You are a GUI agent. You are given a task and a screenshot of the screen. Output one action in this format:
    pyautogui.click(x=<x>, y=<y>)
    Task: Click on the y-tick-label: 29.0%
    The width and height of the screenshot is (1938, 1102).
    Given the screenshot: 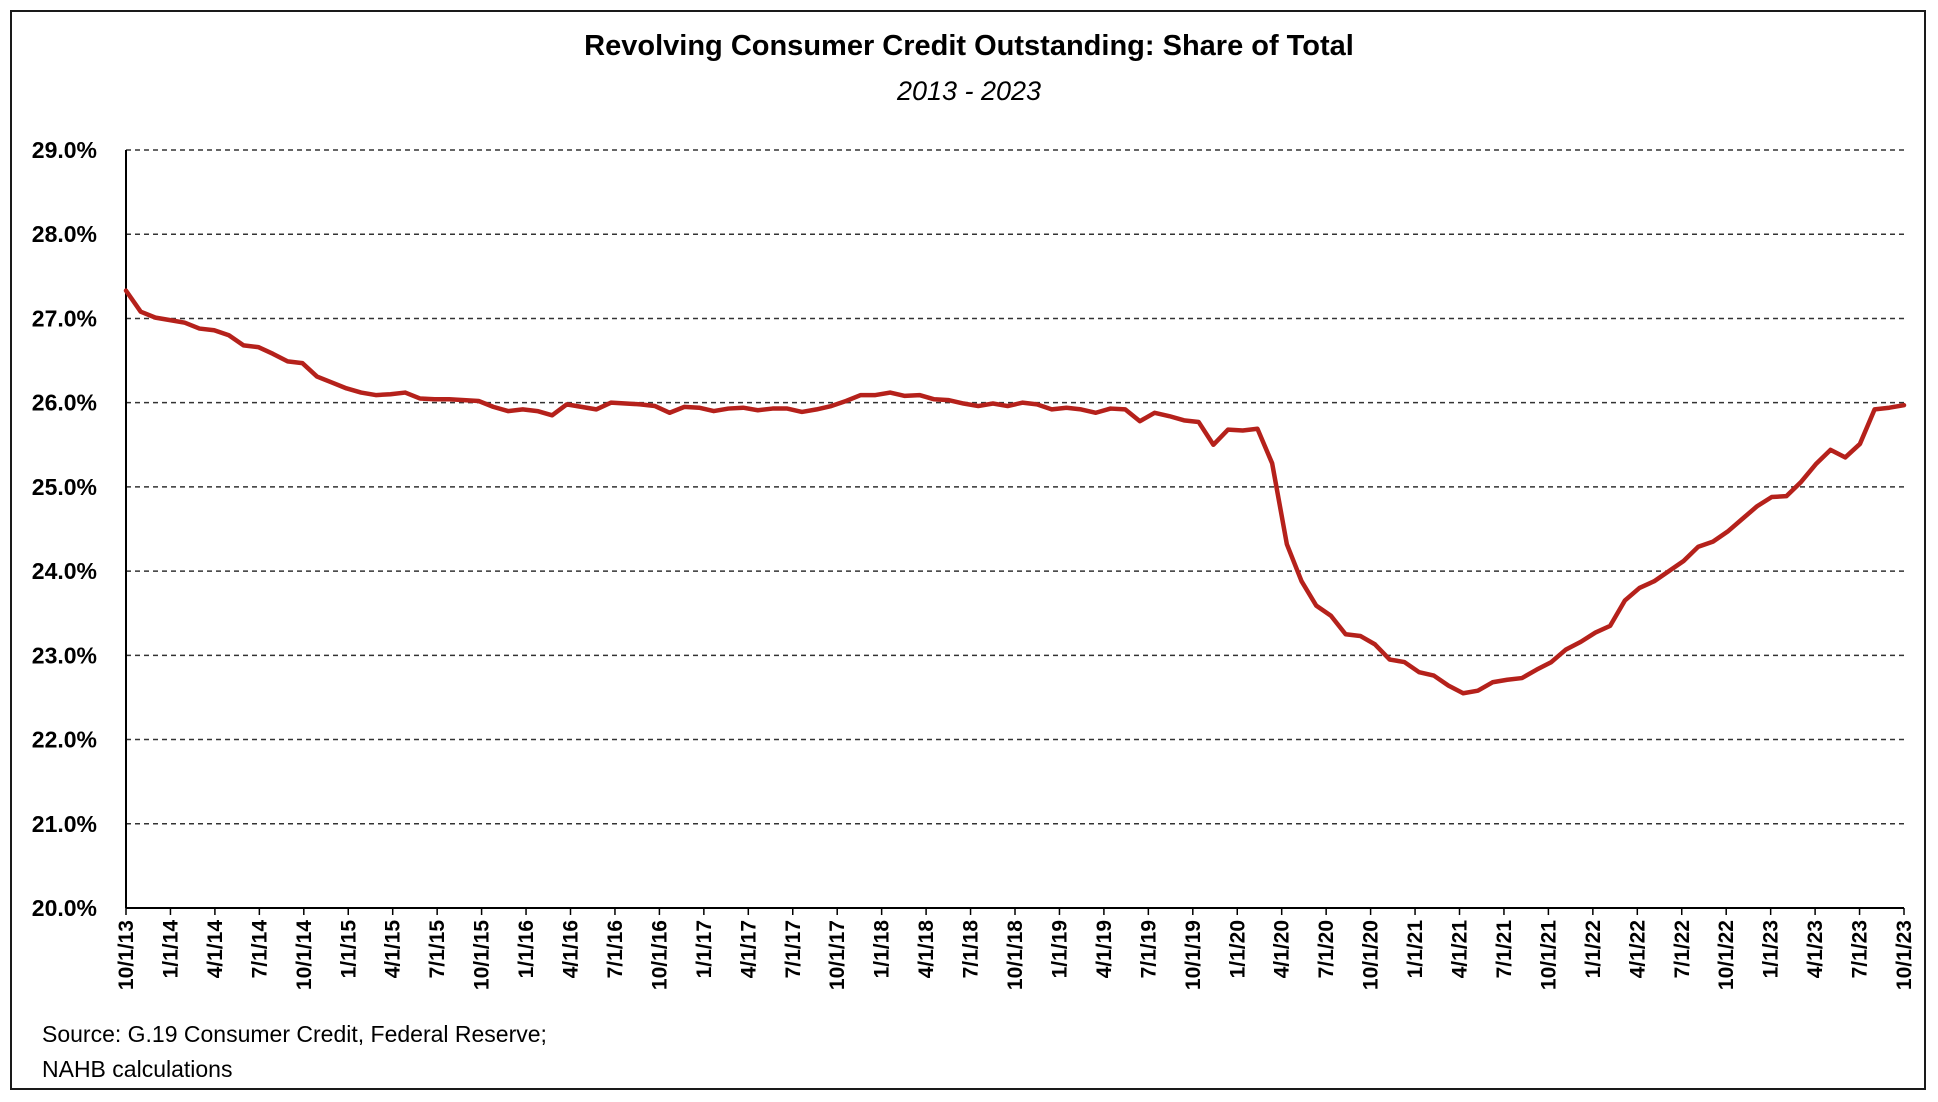 What is the action you would take?
    pyautogui.click(x=64, y=150)
    